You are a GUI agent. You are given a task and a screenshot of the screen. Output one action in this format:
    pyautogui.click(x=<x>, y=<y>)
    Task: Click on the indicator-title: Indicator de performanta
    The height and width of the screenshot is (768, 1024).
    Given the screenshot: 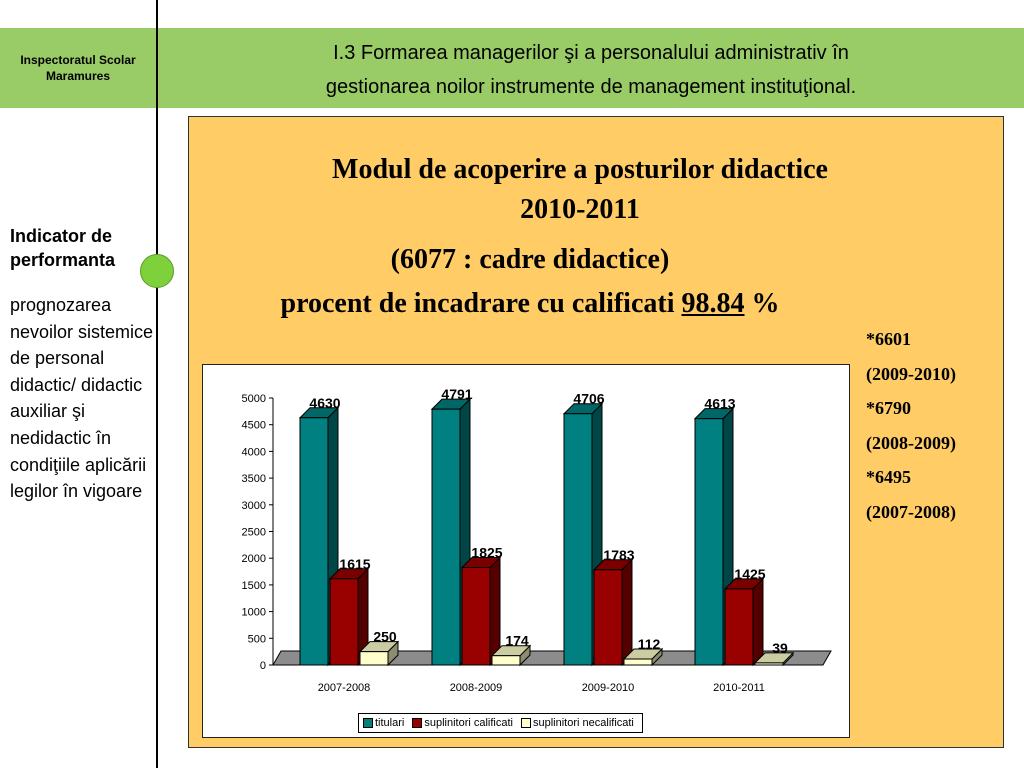 What is the action you would take?
    pyautogui.click(x=63, y=248)
    